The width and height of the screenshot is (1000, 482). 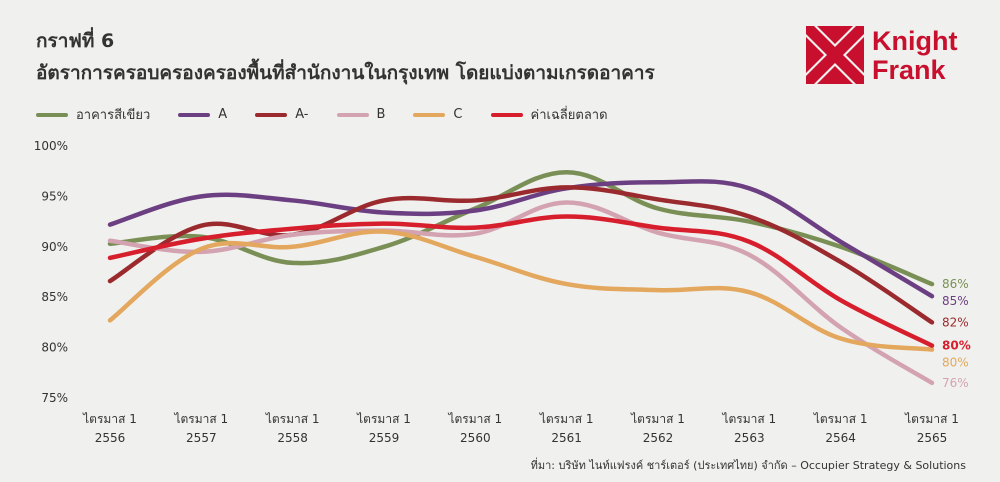 What do you see at coordinates (113, 115) in the screenshot?
I see `legend-label: อาคารสีเขียว` at bounding box center [113, 115].